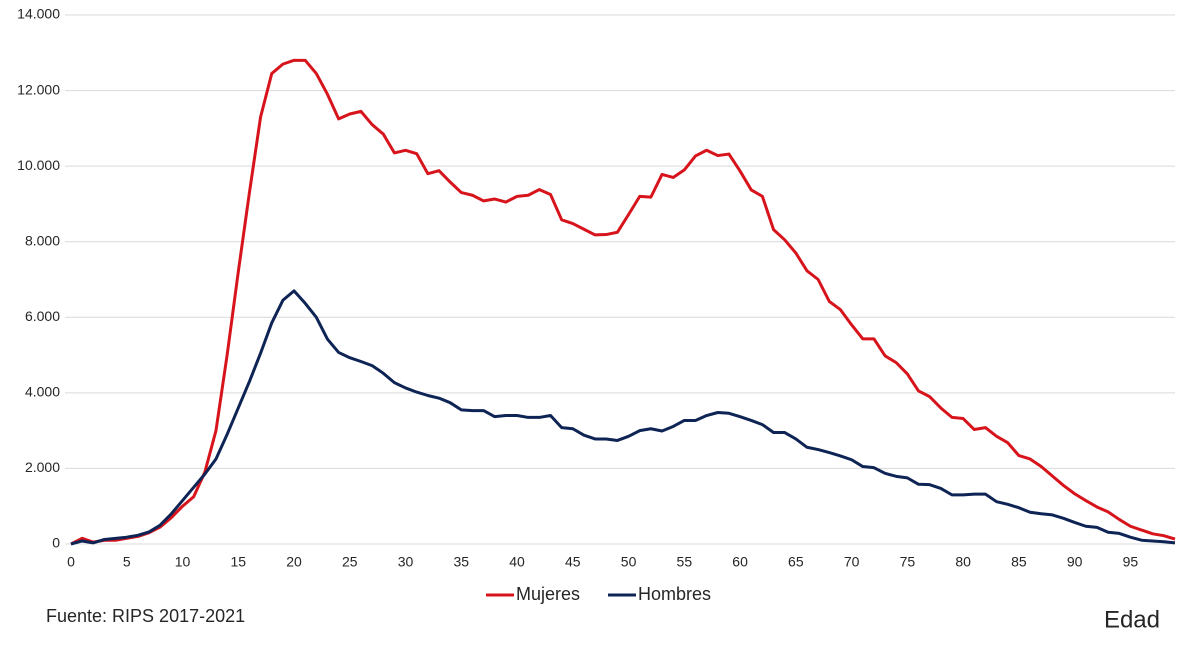 The width and height of the screenshot is (1200, 651). I want to click on y-tick-label: 10.000, so click(38, 165).